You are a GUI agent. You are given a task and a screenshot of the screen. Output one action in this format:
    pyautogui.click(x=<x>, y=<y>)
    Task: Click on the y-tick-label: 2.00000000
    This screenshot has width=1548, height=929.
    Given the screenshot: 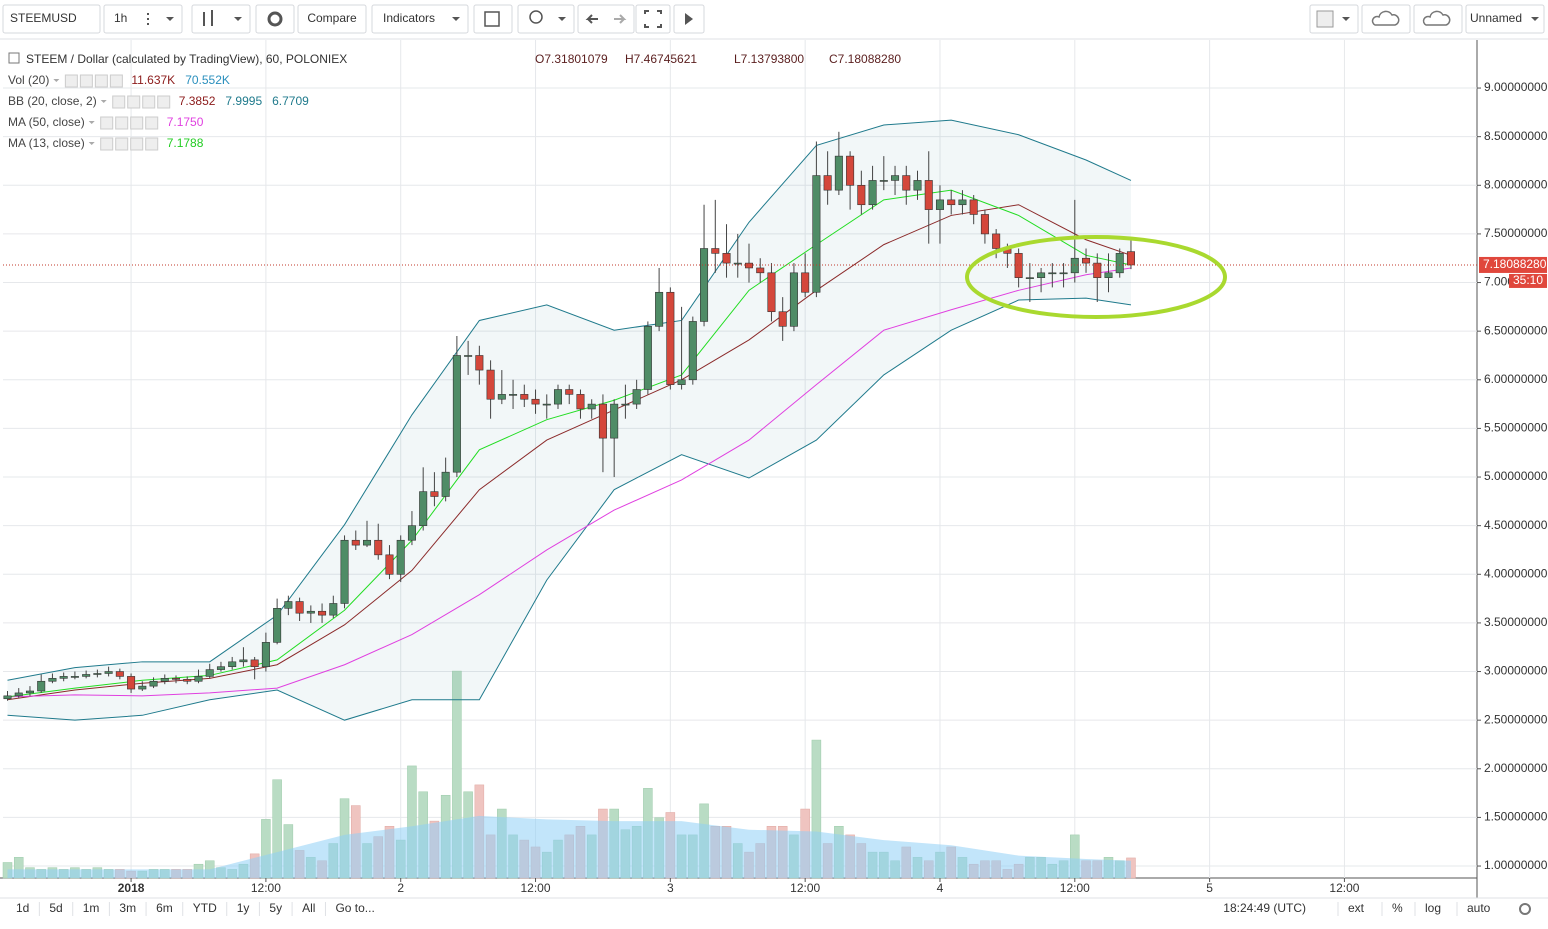 What is the action you would take?
    pyautogui.click(x=1516, y=768)
    